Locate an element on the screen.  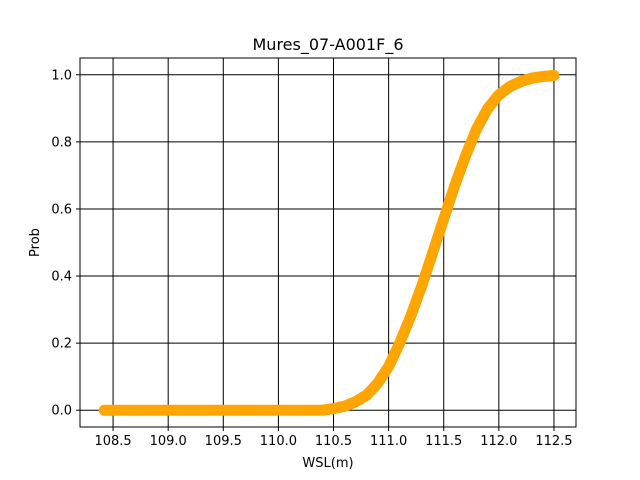
x-tick-label: 108.5 is located at coordinates (112, 441).